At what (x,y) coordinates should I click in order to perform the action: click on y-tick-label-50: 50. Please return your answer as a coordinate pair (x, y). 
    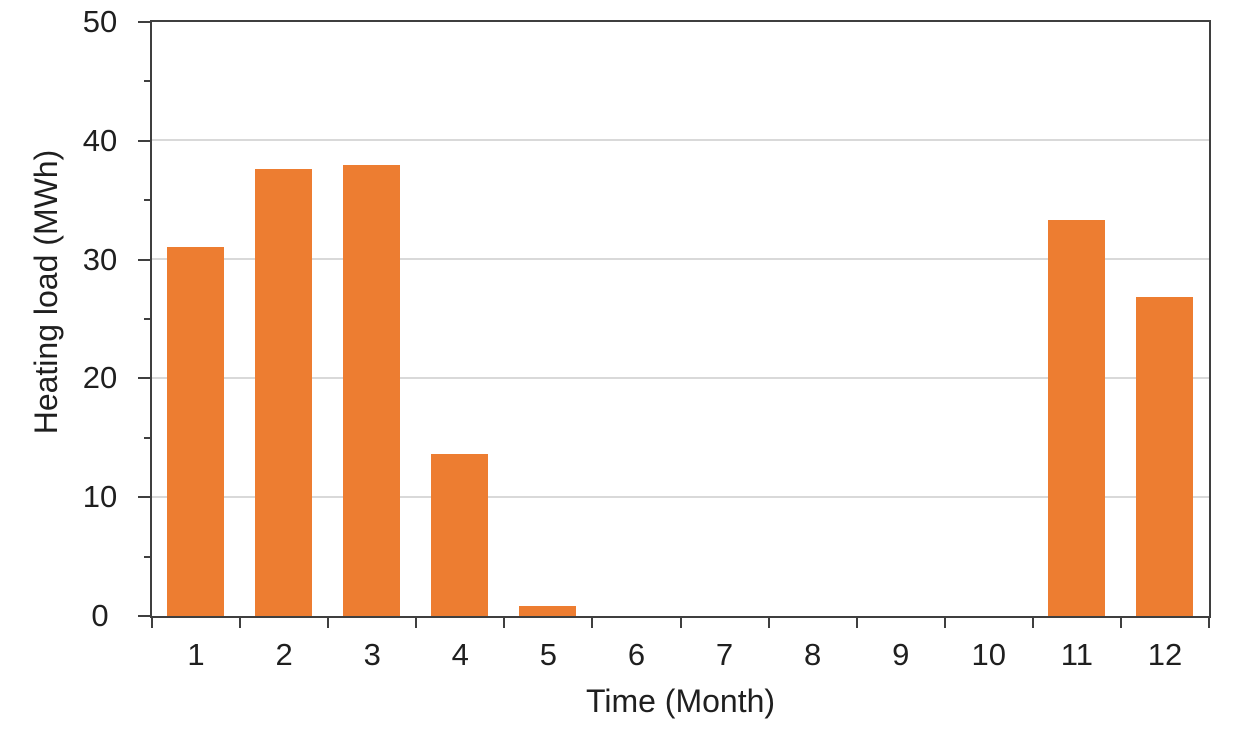
    Looking at the image, I should click on (100, 21).